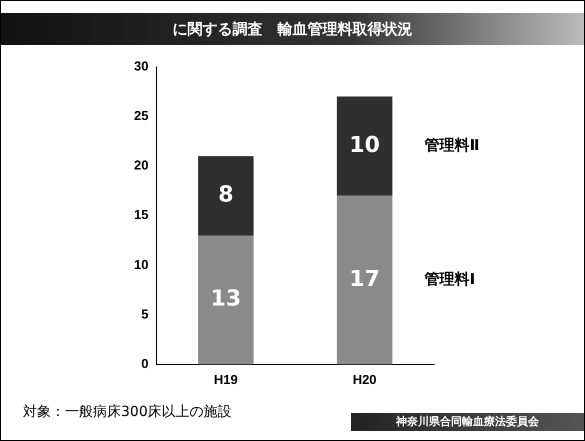  Describe the element at coordinates (141, 66) in the screenshot. I see `y-tick-label: 30` at that location.